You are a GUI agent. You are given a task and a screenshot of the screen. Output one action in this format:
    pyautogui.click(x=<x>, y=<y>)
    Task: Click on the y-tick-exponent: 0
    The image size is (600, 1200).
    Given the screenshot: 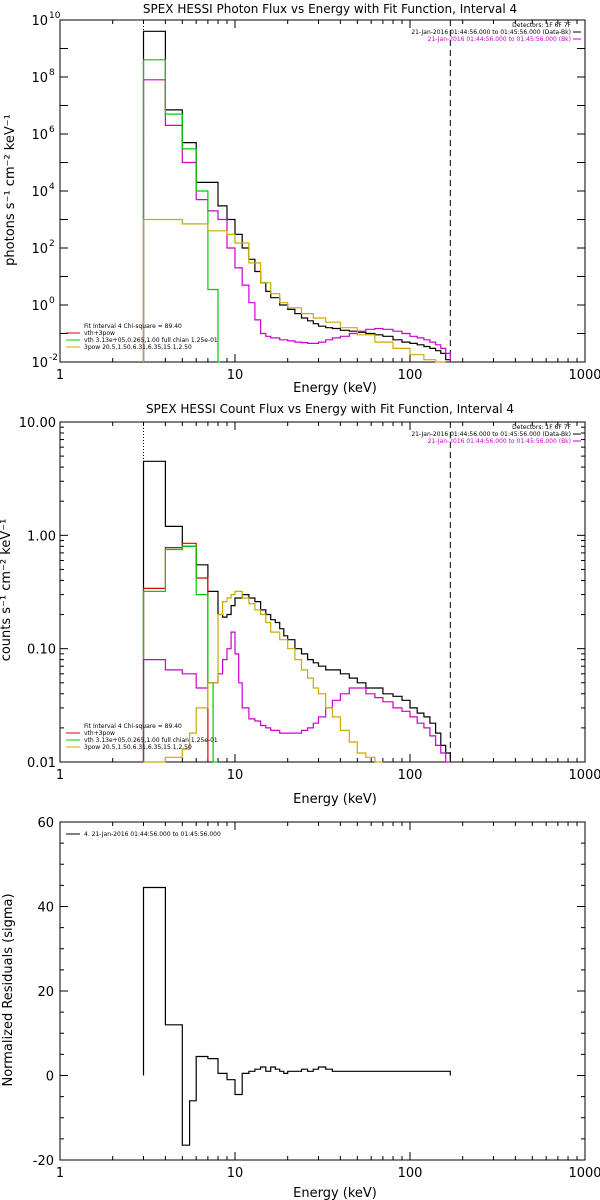 What is the action you would take?
    pyautogui.click(x=52, y=301)
    